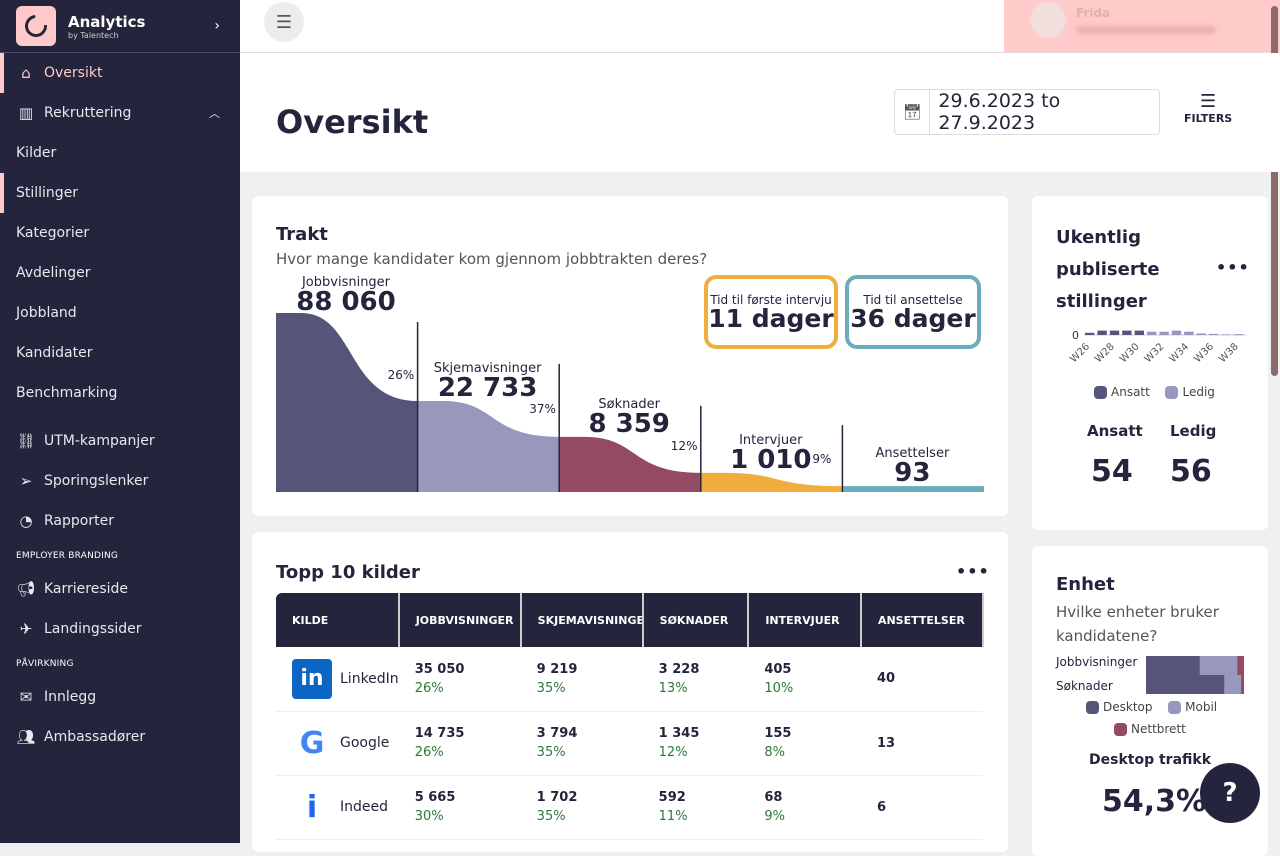 The height and width of the screenshot is (856, 1280). Describe the element at coordinates (338, 620) in the screenshot. I see `column-header: KILDE` at that location.